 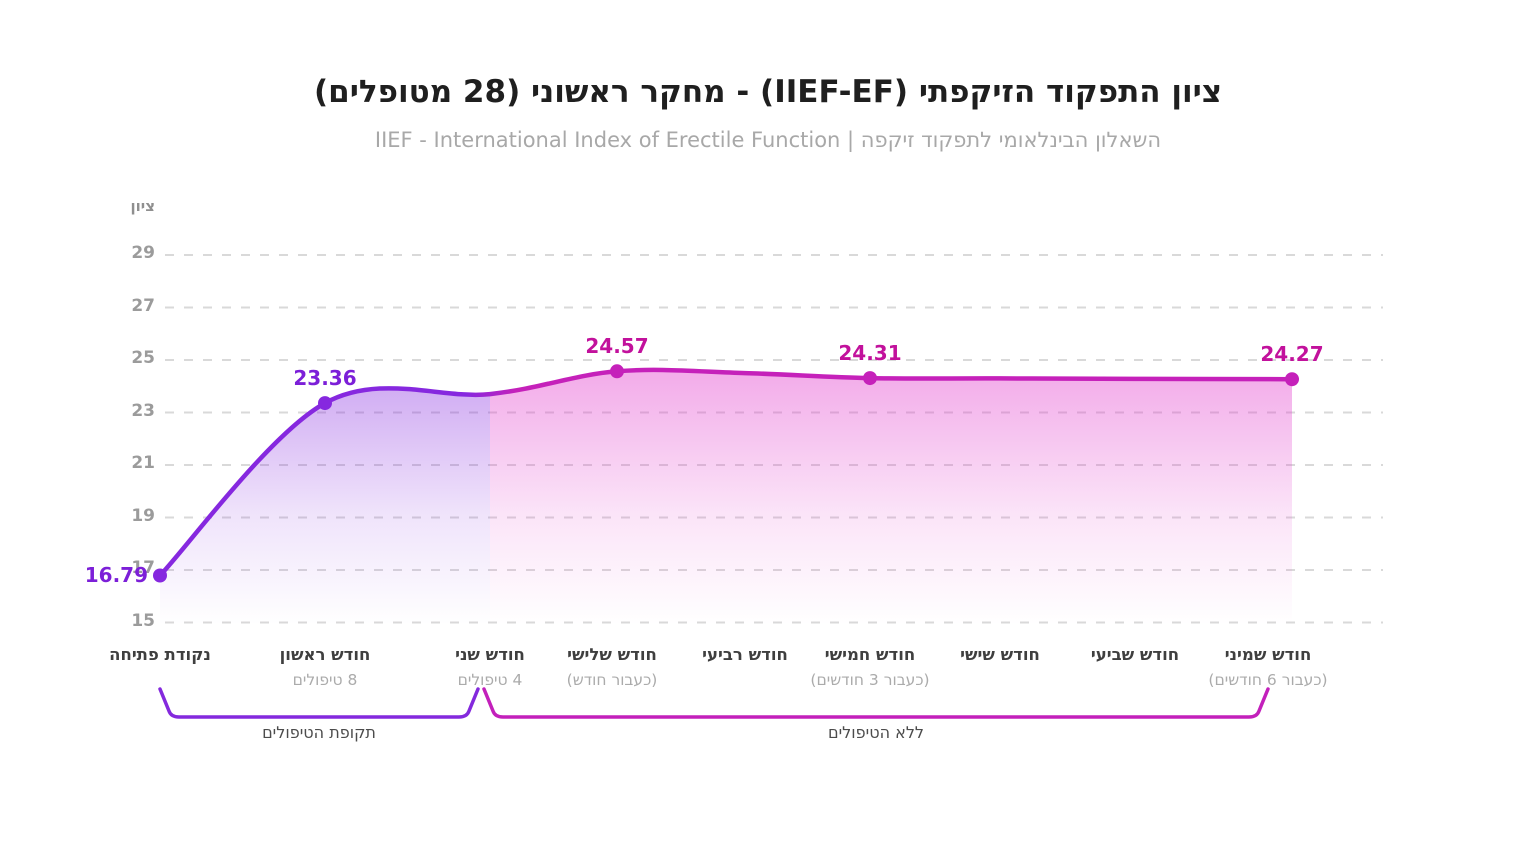 What do you see at coordinates (1292, 354) in the screenshot?
I see `data-point-label: 24.27` at bounding box center [1292, 354].